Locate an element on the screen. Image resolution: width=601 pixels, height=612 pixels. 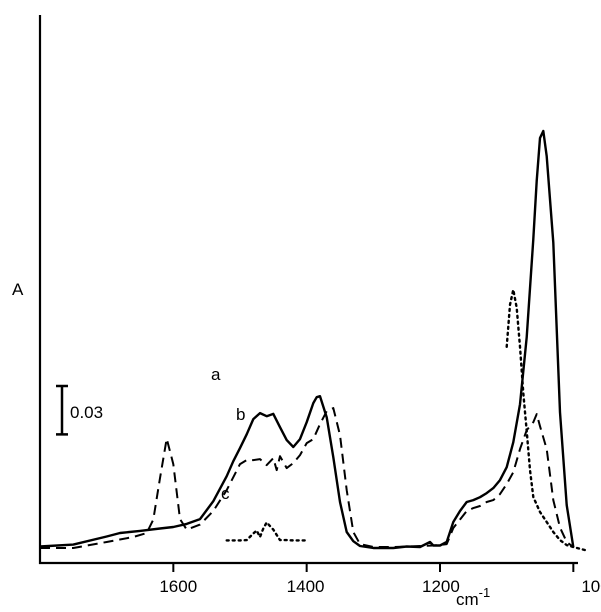
x-tick-label-1000: 1000 is located at coordinates (591, 586).